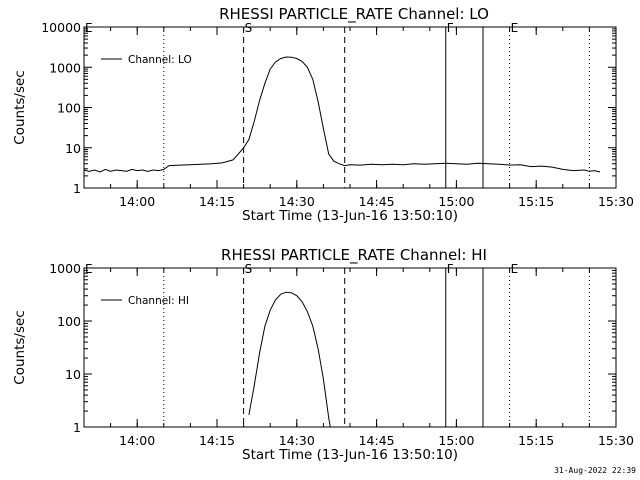 The image size is (640, 480). Describe the element at coordinates (158, 301) in the screenshot. I see `legend-label: Channel: HI` at that location.